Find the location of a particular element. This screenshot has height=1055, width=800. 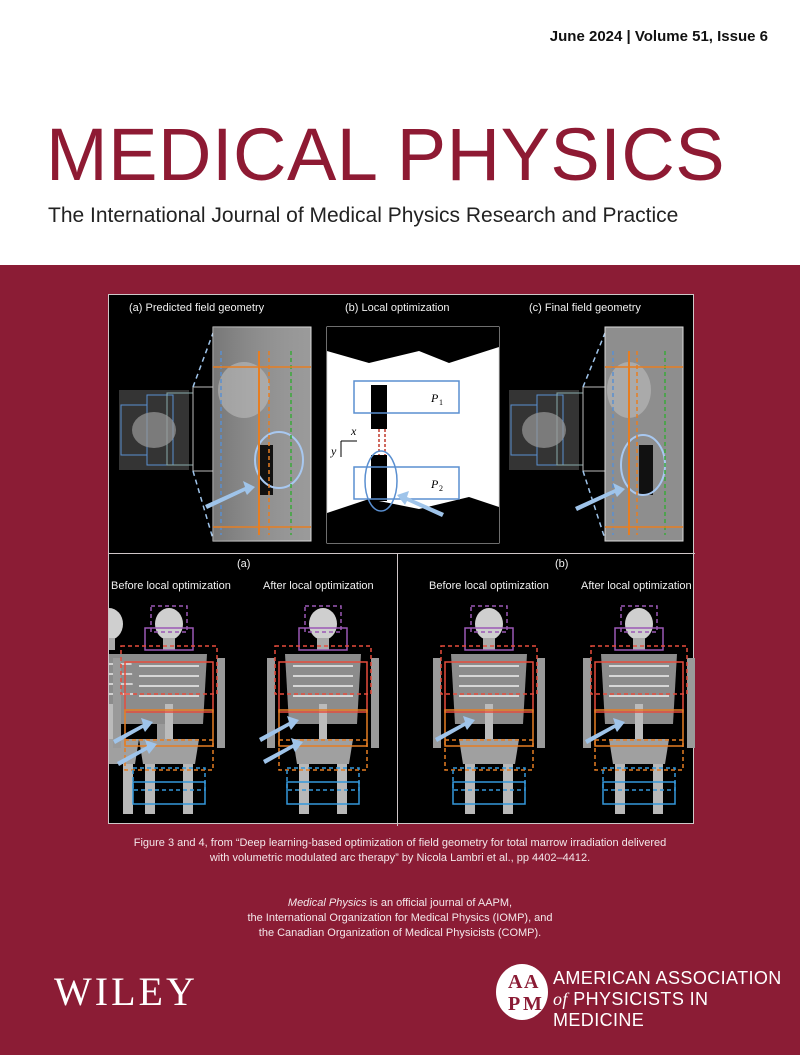

bottom-a-label: (a) is located at coordinates (244, 564).